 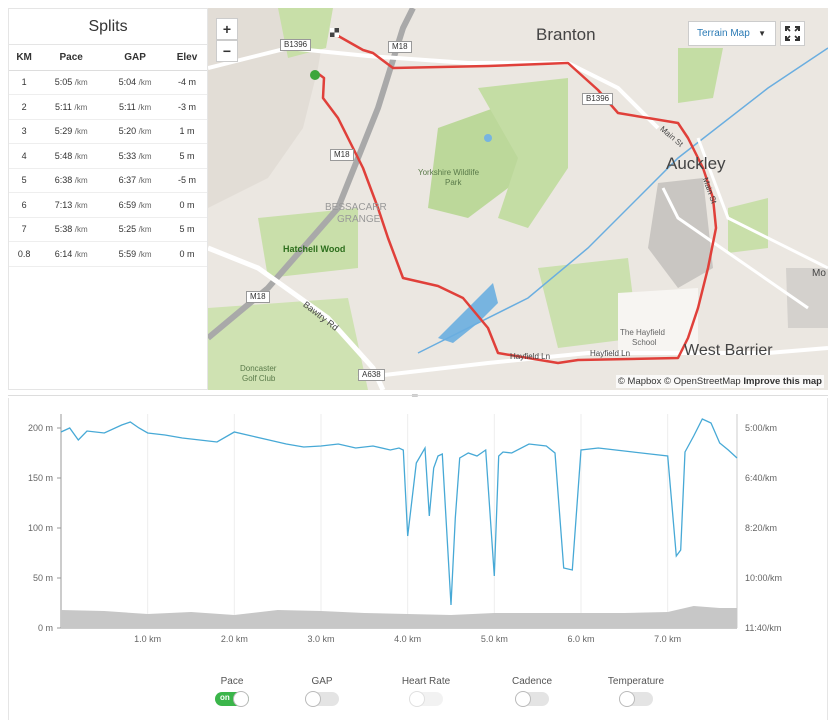 What do you see at coordinates (415, 395) in the screenshot?
I see `resize-handle-icon: ═` at bounding box center [415, 395].